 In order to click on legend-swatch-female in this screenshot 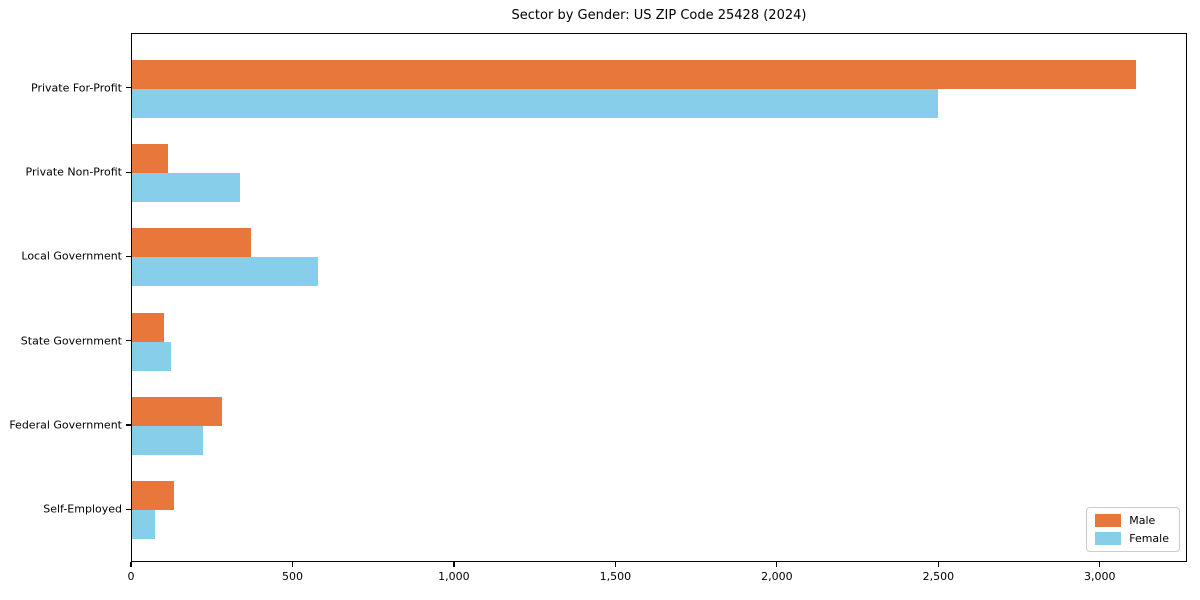, I will do `click(1108, 538)`.